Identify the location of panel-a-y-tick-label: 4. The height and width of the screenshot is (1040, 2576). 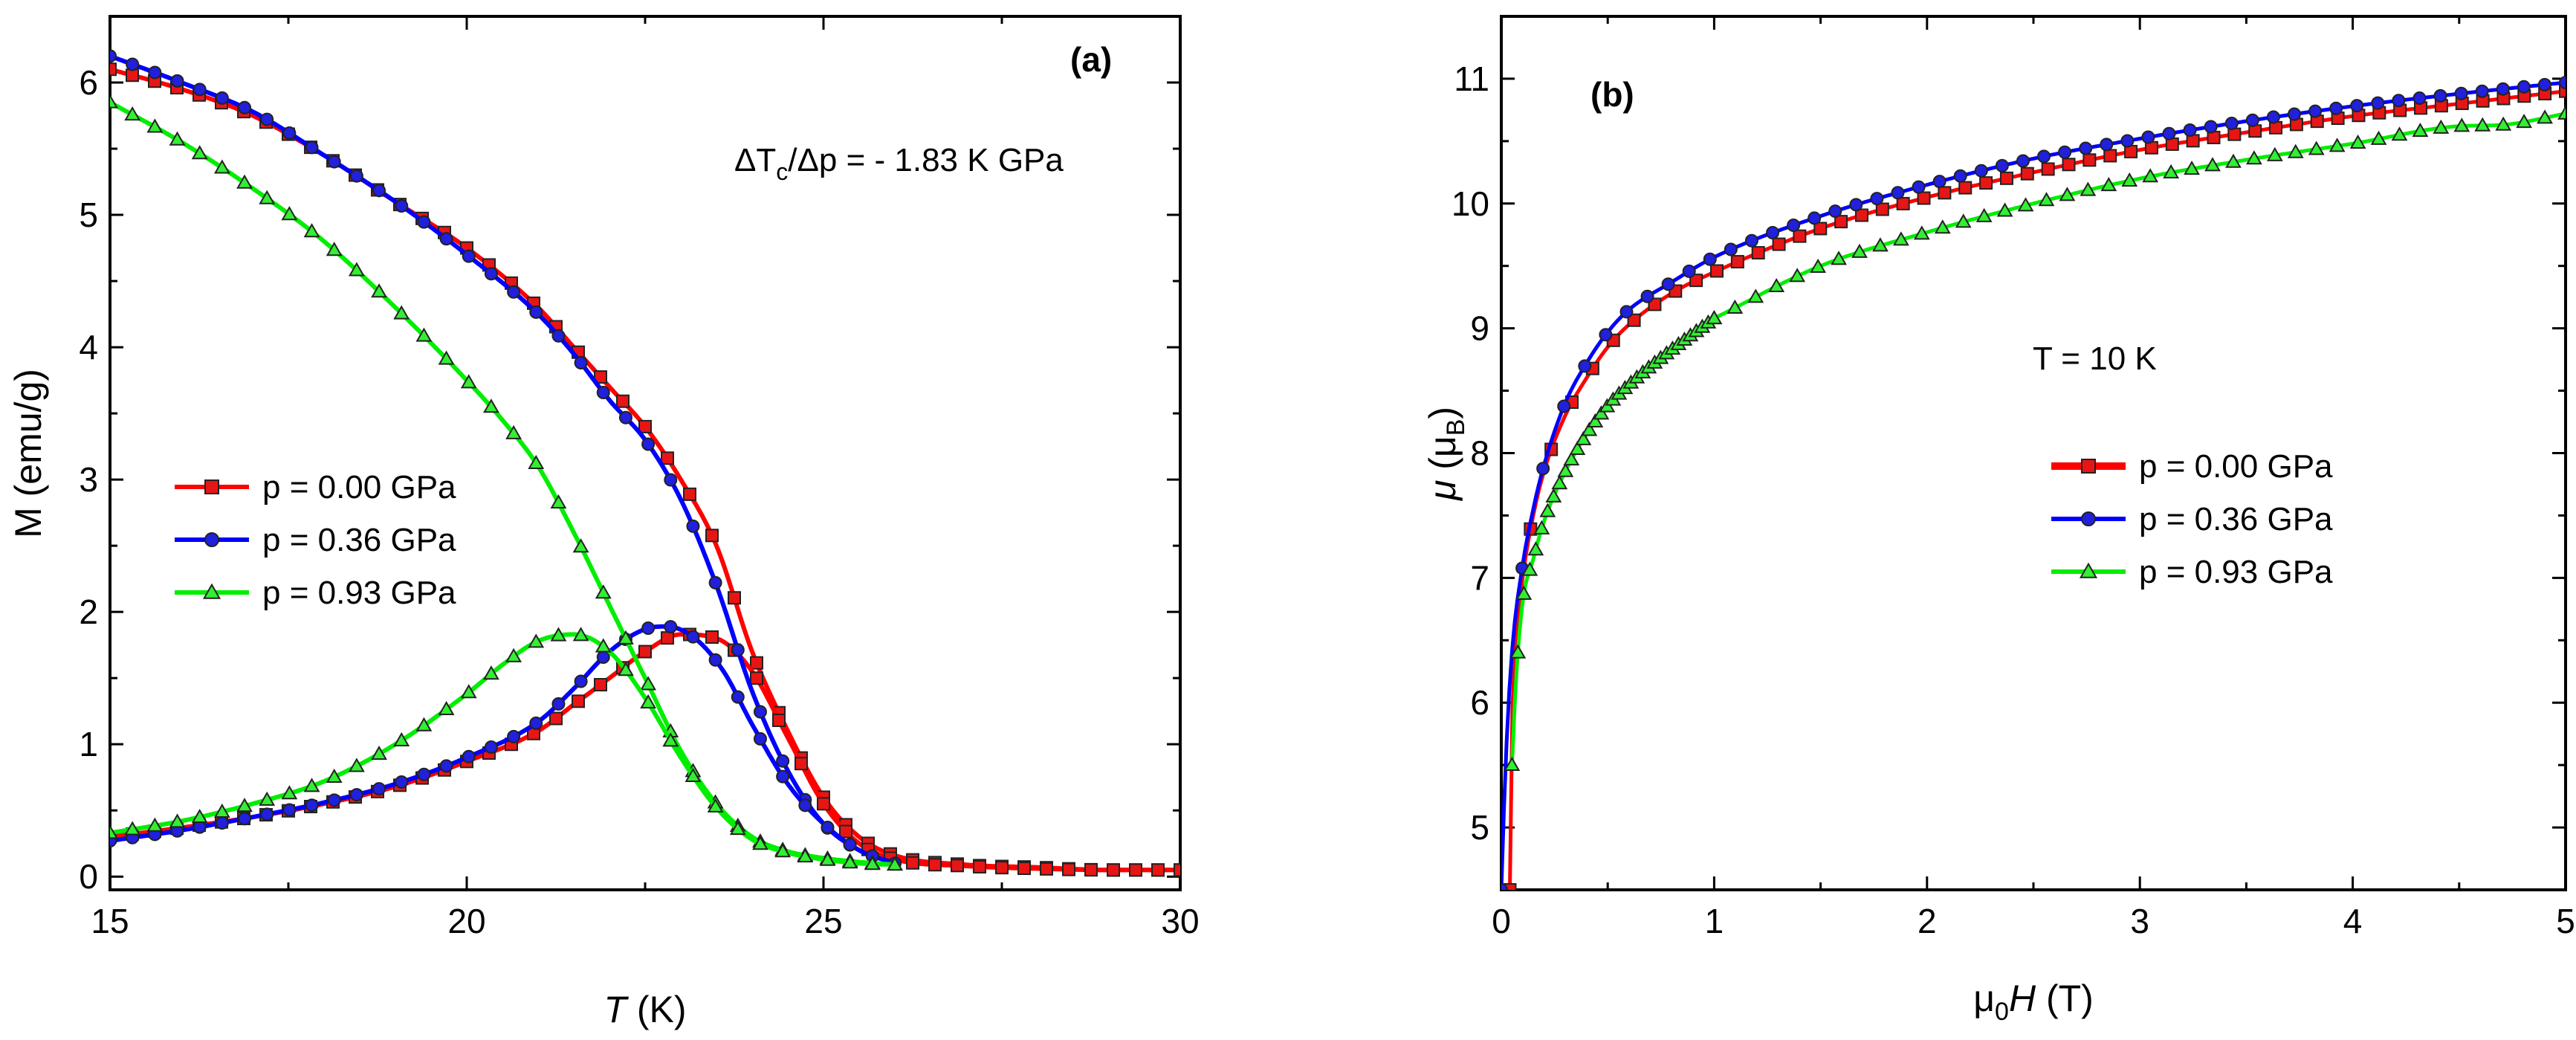
(89, 347).